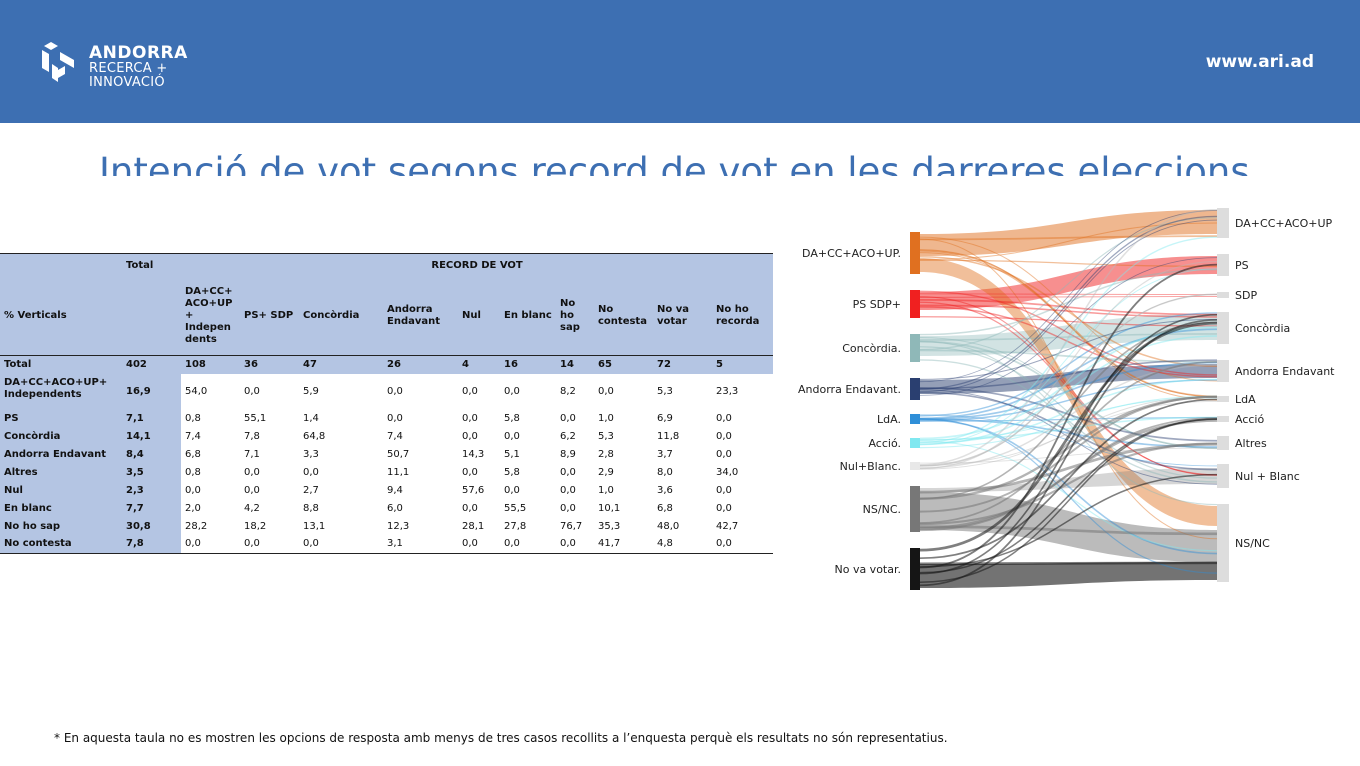 The width and height of the screenshot is (1360, 766). I want to click on sankey-source-label: DA+CC+ACO+UP., so click(851, 253).